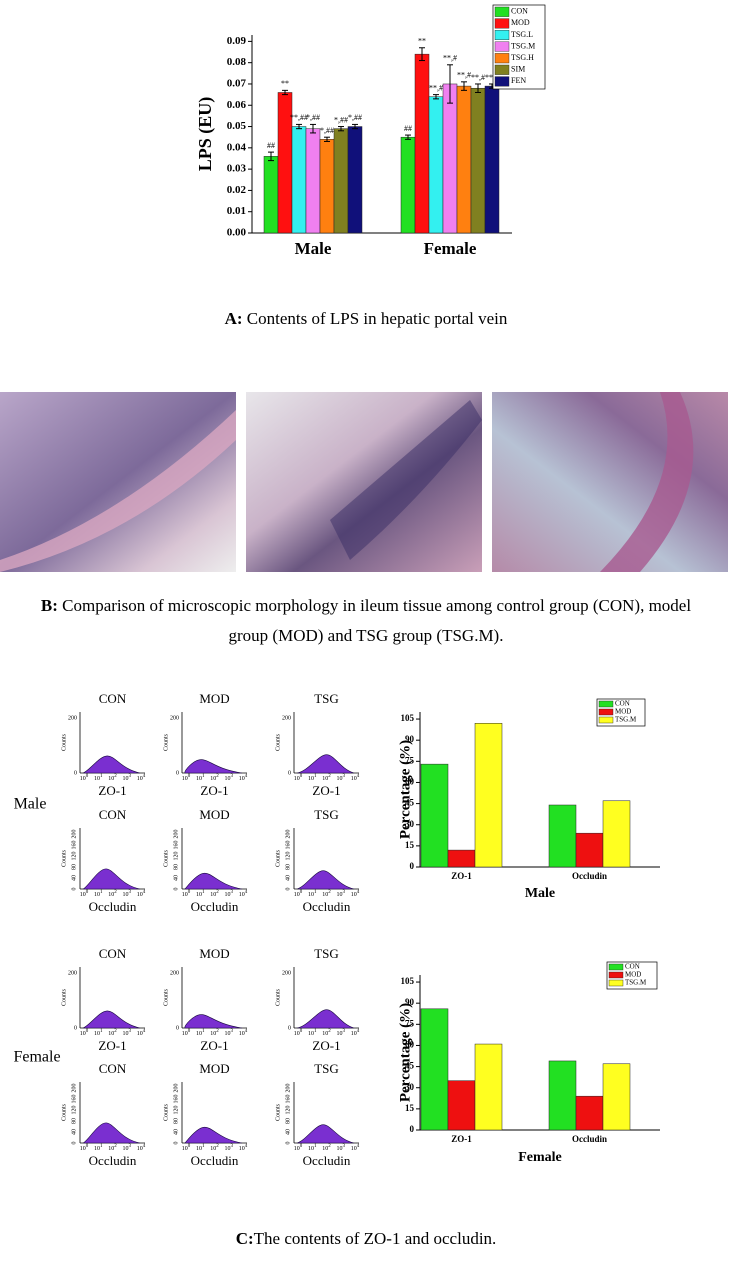 This screenshot has height=1274, width=732. I want to click on x-tick-label: Occludin, so click(589, 876).